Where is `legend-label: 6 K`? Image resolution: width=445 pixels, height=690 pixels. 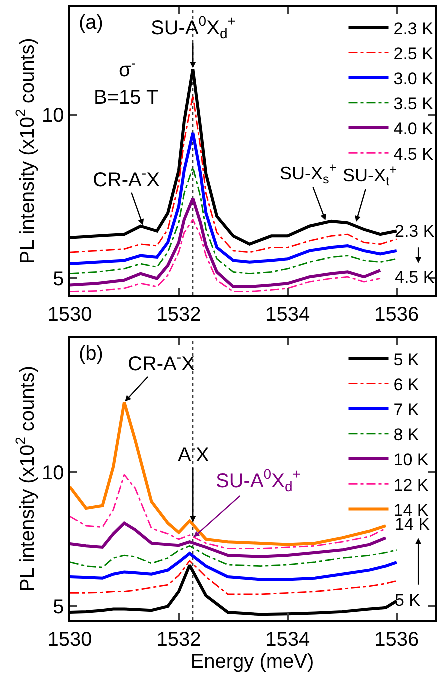
legend-label: 6 K is located at coordinates (407, 384).